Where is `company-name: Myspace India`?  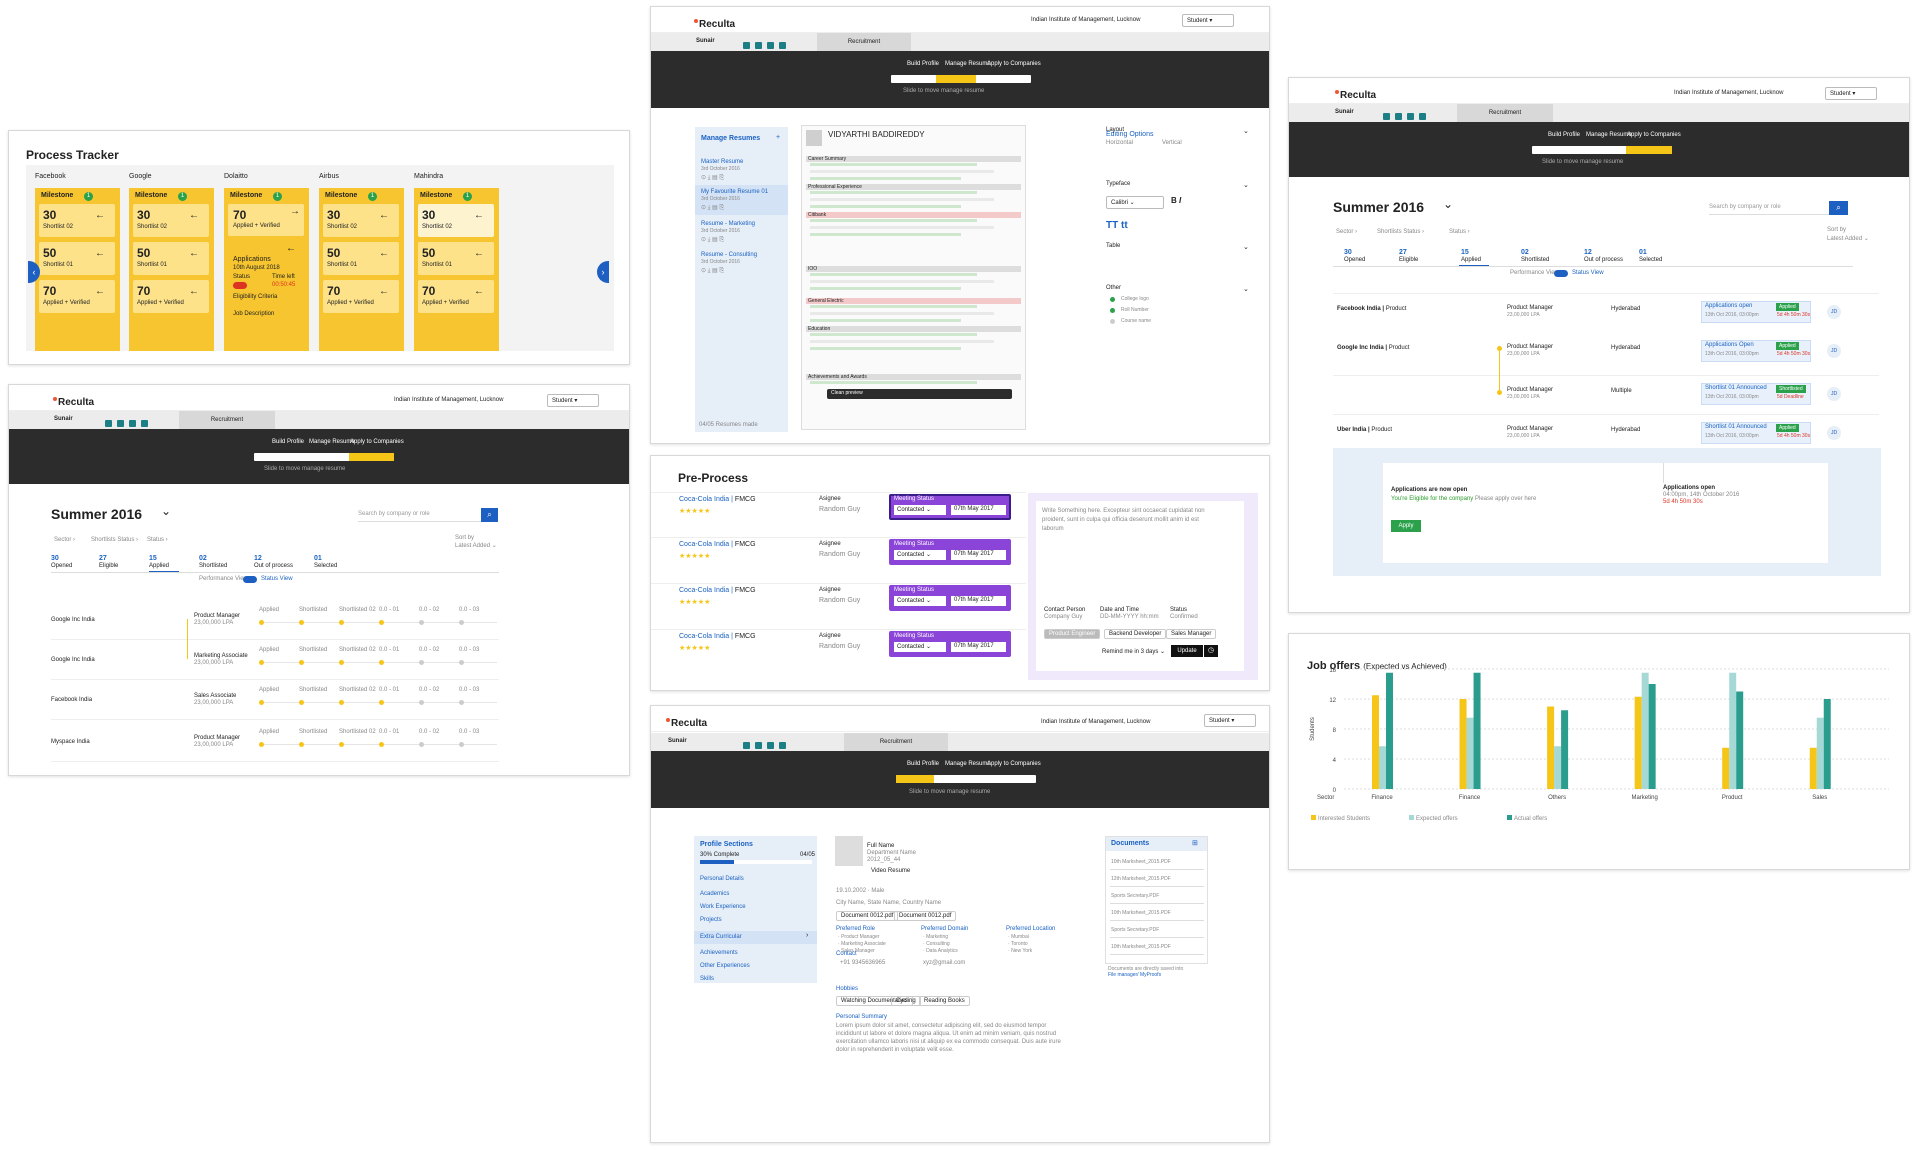 company-name: Myspace India is located at coordinates (70, 742).